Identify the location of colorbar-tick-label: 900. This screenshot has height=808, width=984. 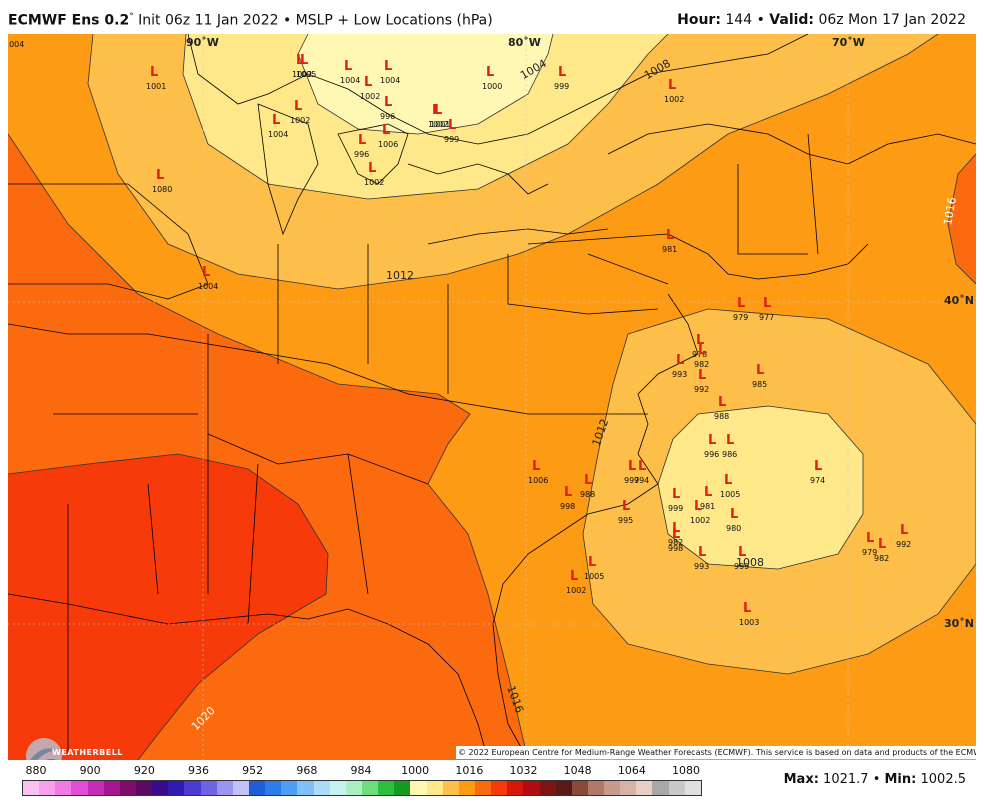
(90, 770).